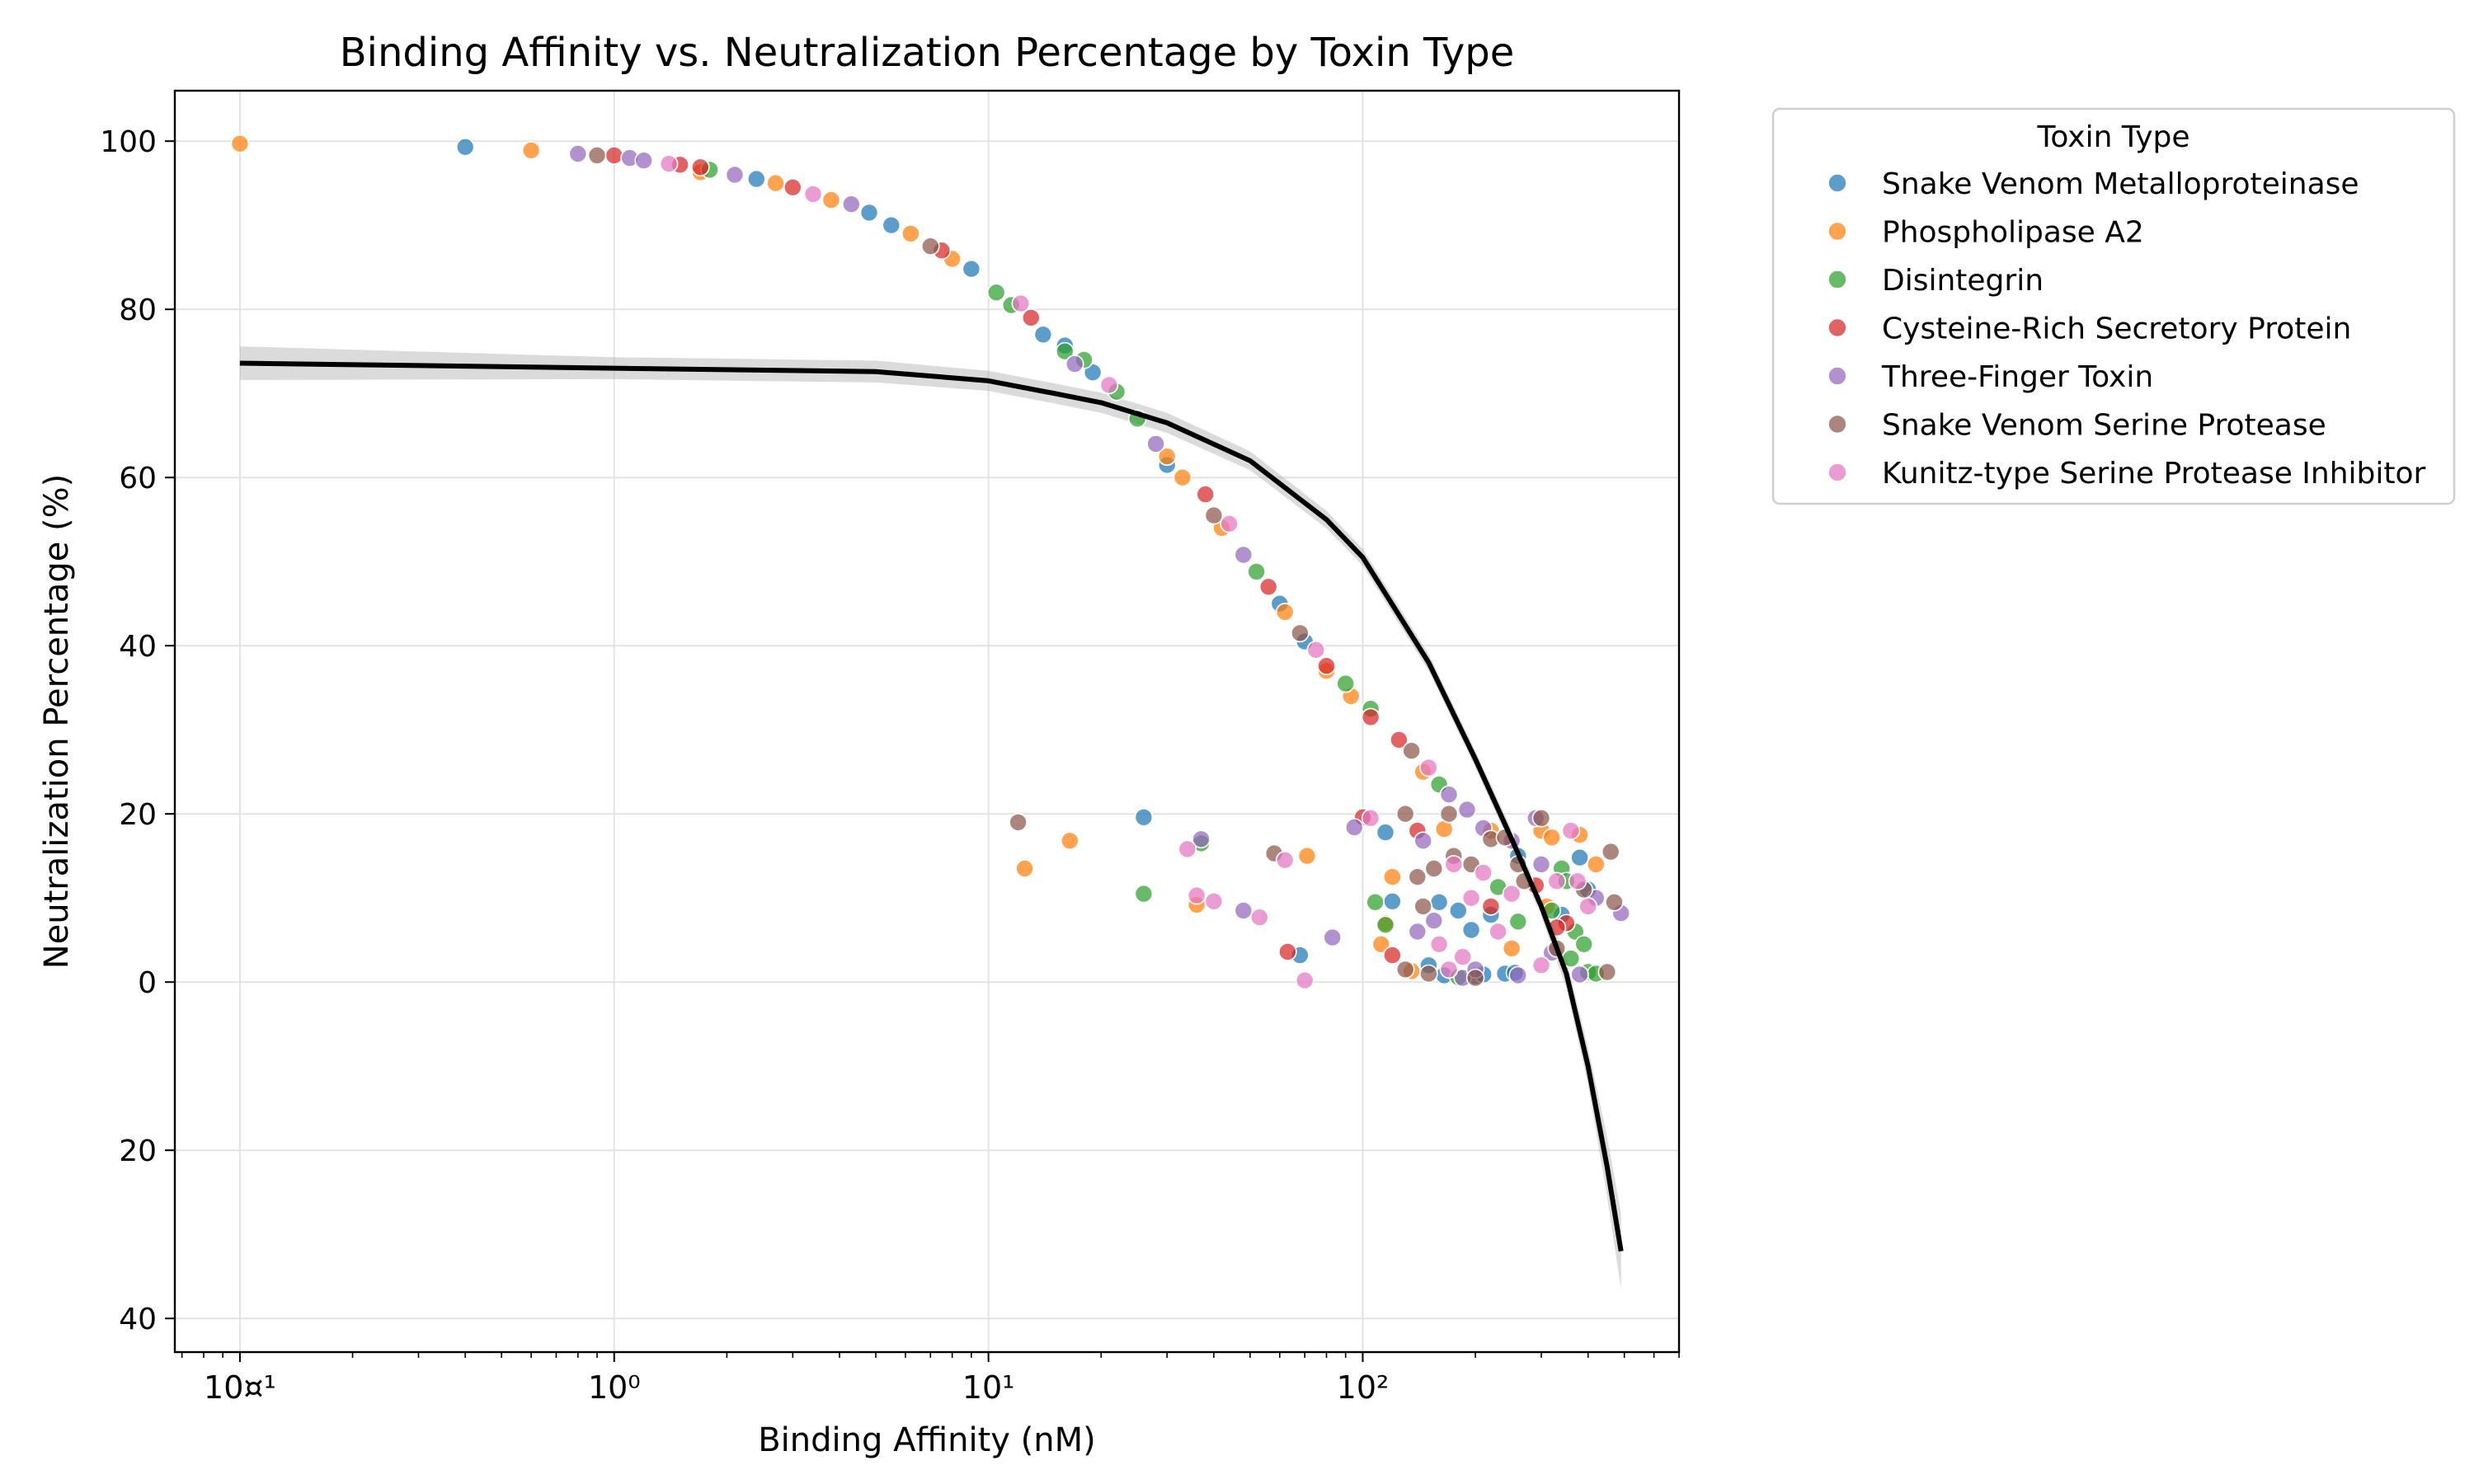 The width and height of the screenshot is (2474, 1484). What do you see at coordinates (1963, 281) in the screenshot?
I see `legend-label: Disintegrin` at bounding box center [1963, 281].